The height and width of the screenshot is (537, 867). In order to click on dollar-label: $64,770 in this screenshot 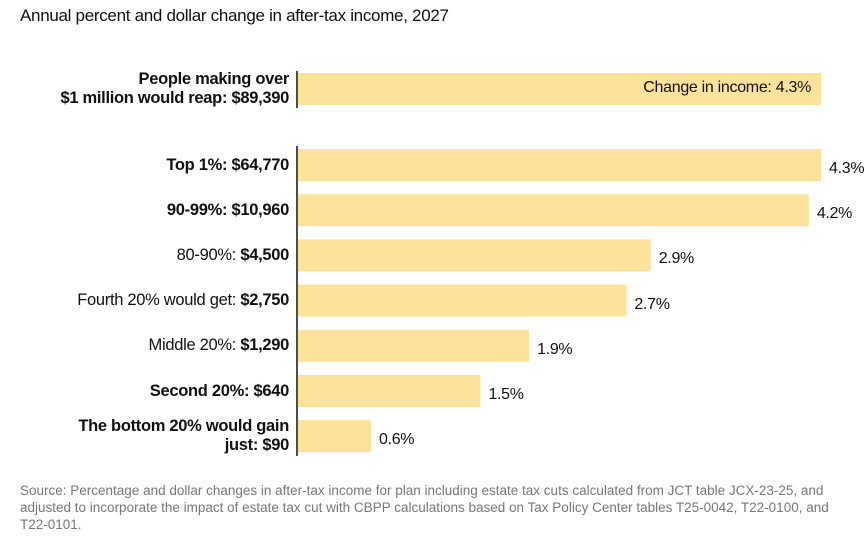, I will do `click(260, 164)`.